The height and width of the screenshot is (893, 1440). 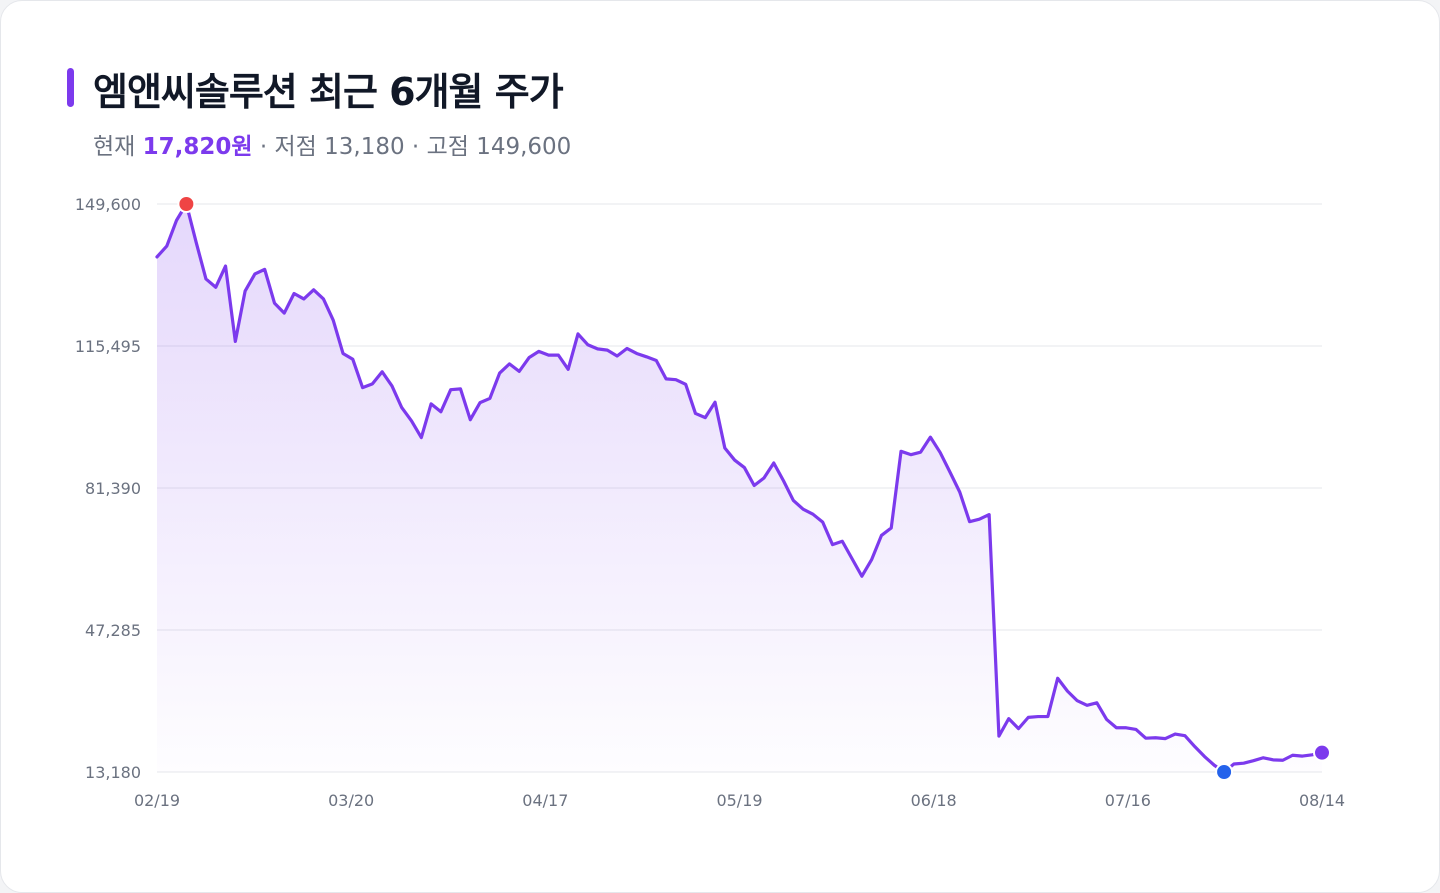 I want to click on current-label: 현재, so click(x=114, y=147).